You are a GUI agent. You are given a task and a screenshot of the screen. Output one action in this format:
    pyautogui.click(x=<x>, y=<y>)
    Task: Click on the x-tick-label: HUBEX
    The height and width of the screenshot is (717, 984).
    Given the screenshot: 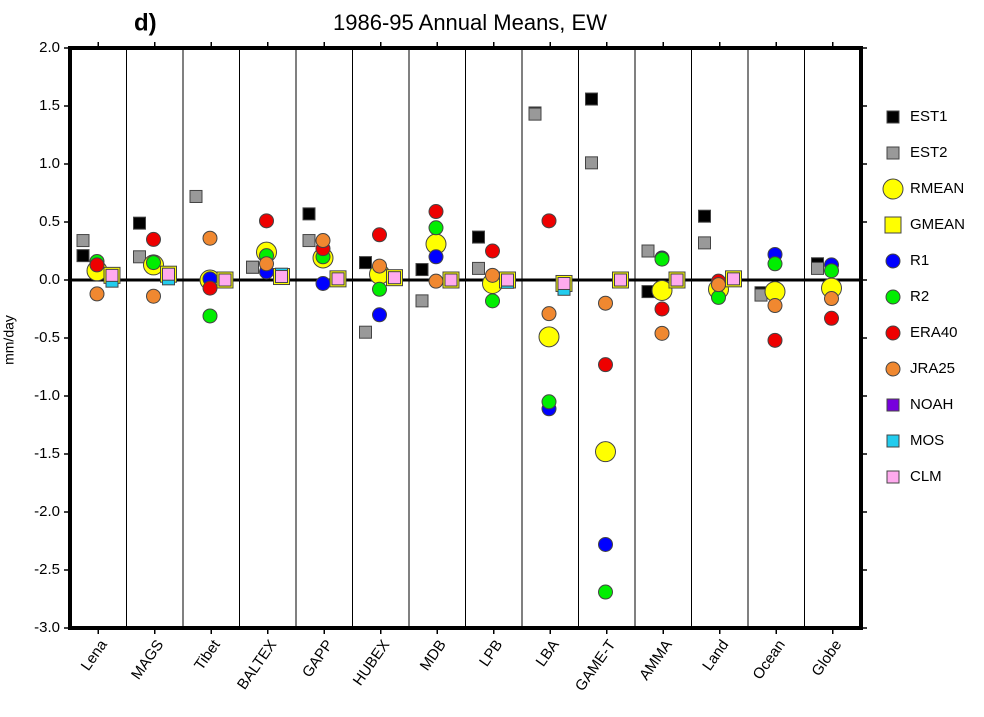 What is the action you would take?
    pyautogui.click(x=372, y=663)
    